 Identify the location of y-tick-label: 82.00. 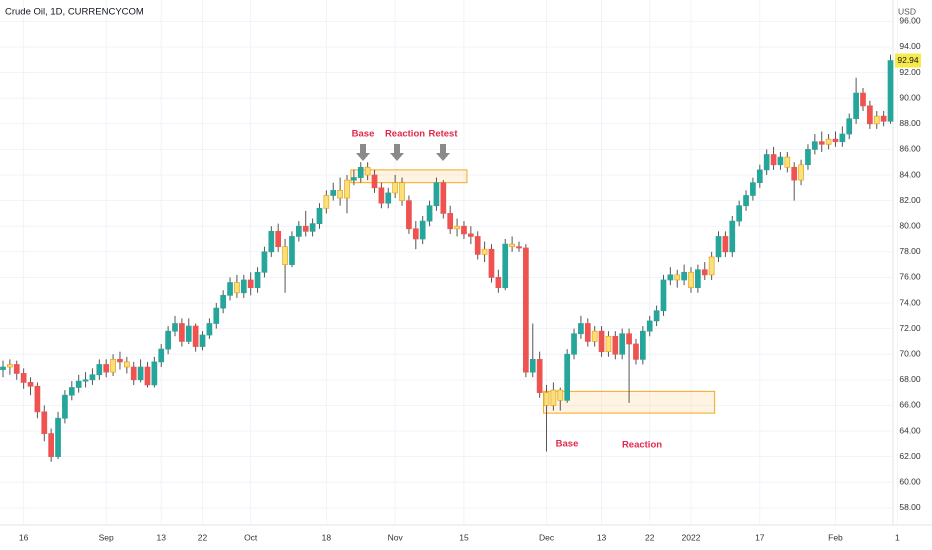
(910, 200).